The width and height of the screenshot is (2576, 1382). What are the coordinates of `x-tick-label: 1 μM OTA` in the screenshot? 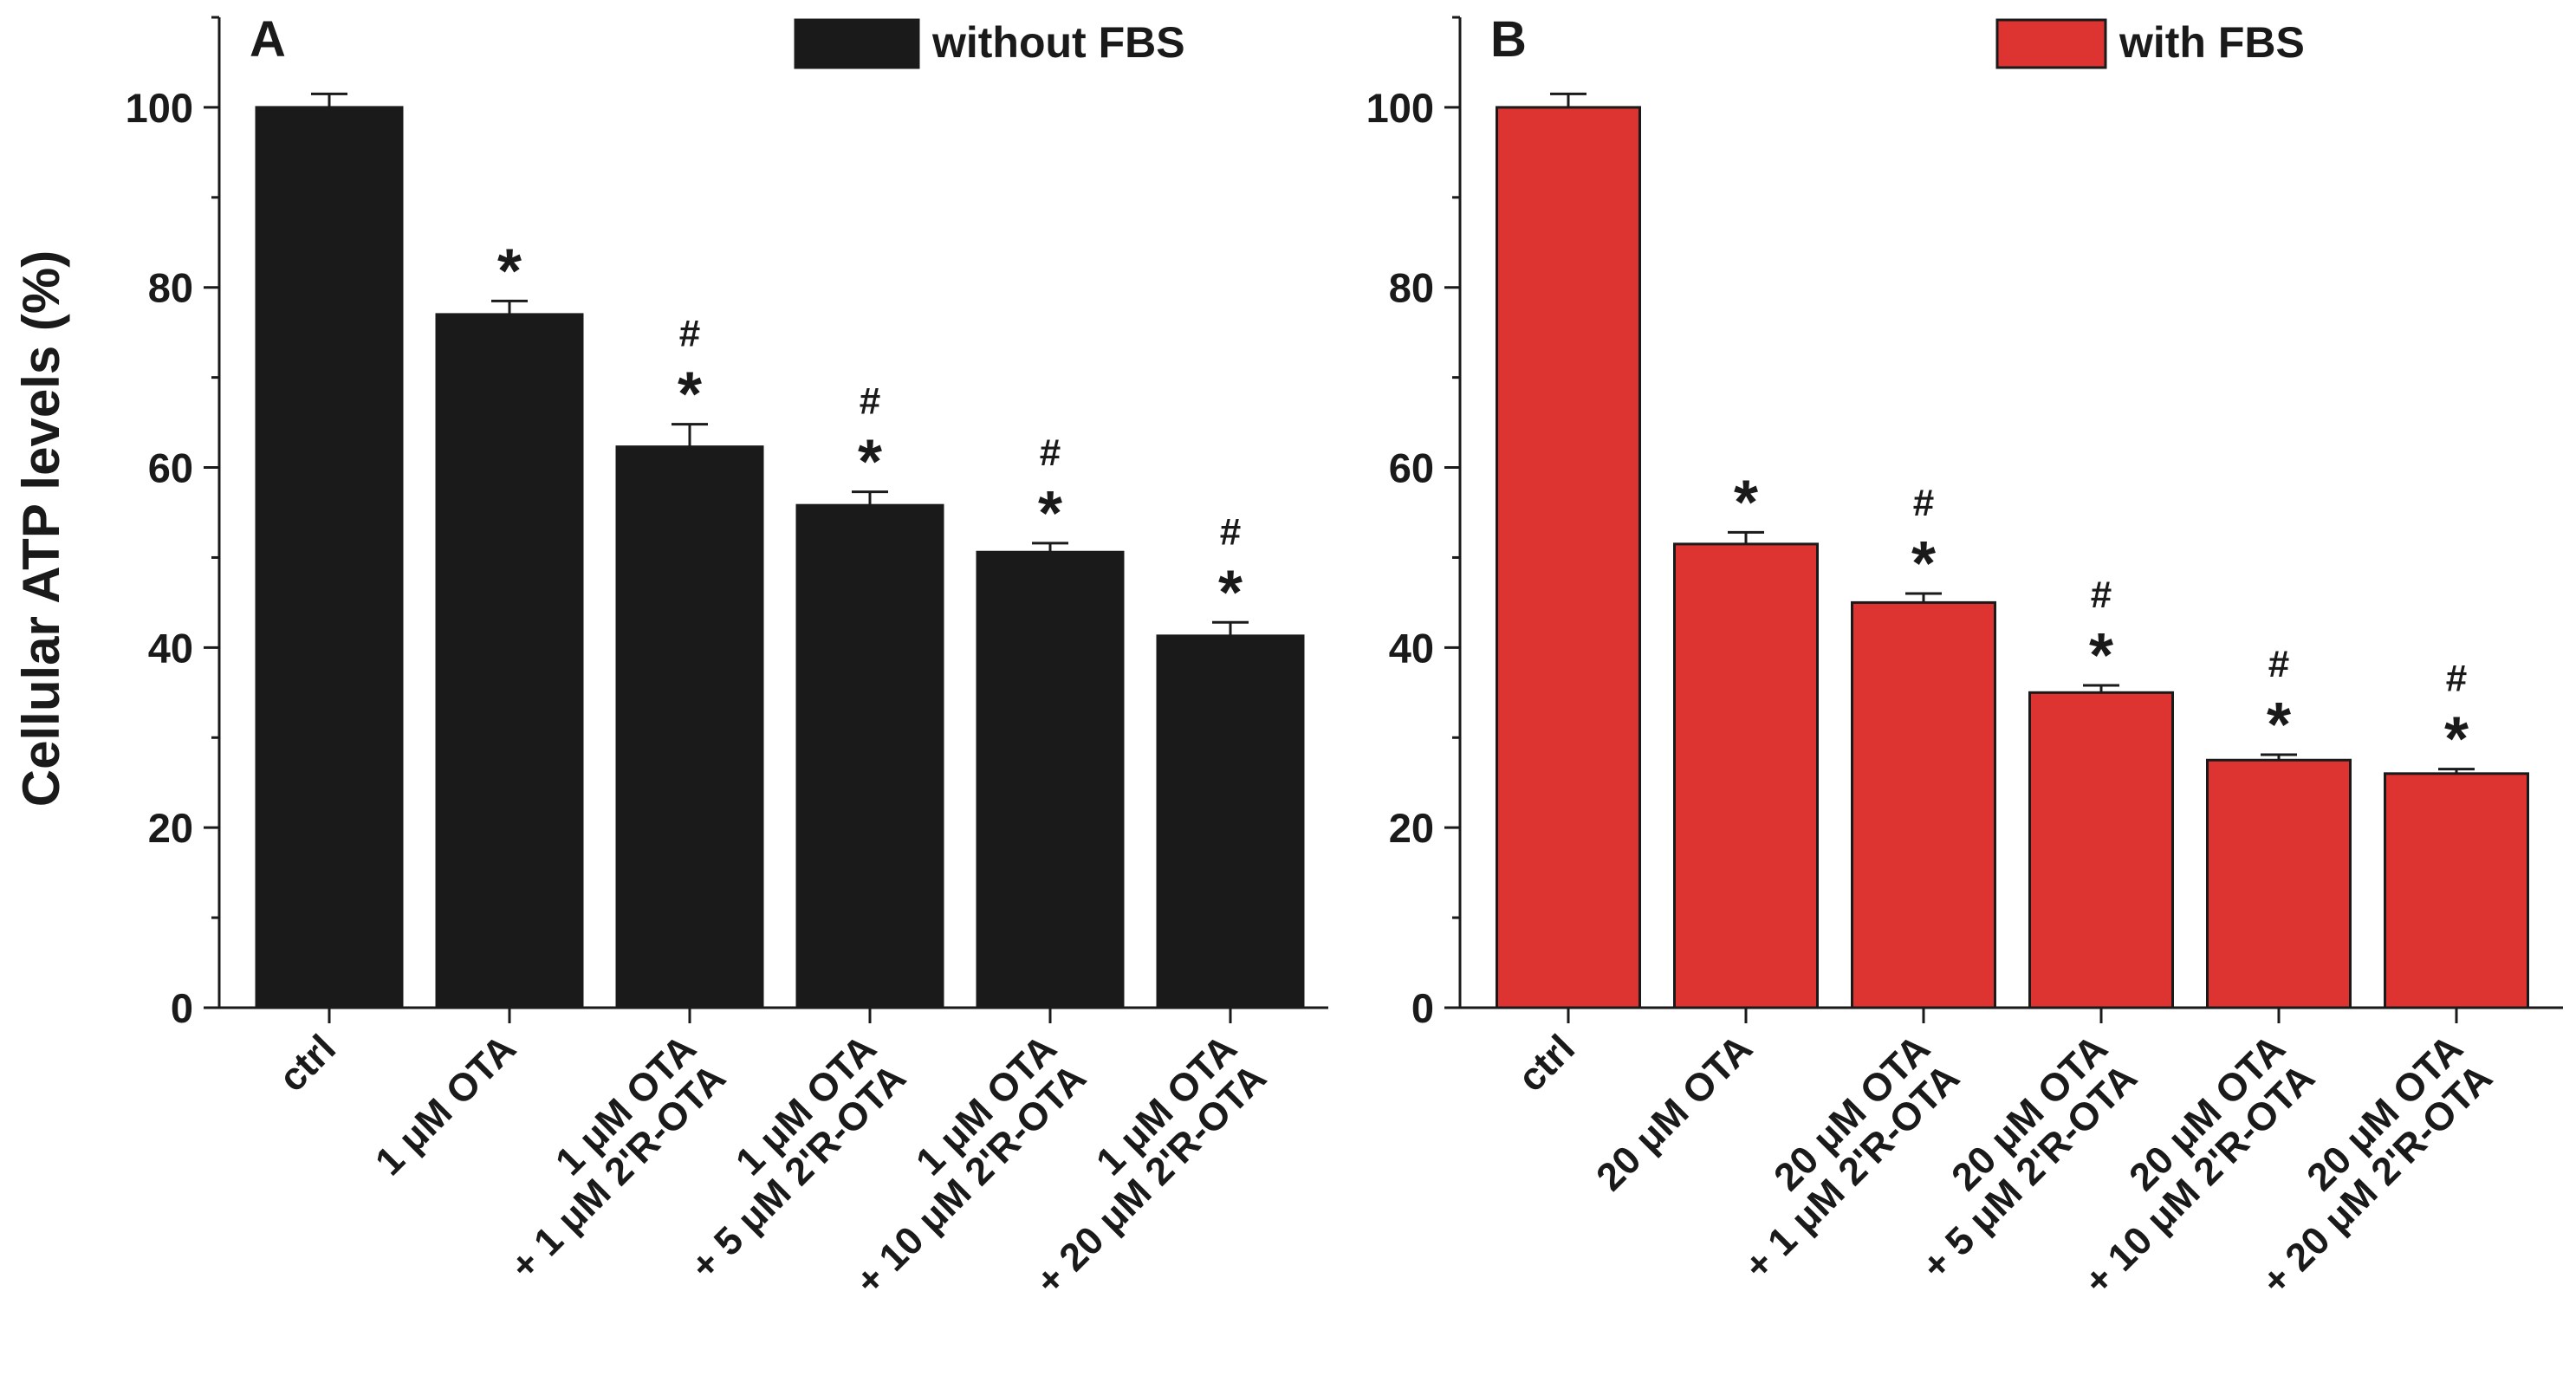 It's located at (445, 1105).